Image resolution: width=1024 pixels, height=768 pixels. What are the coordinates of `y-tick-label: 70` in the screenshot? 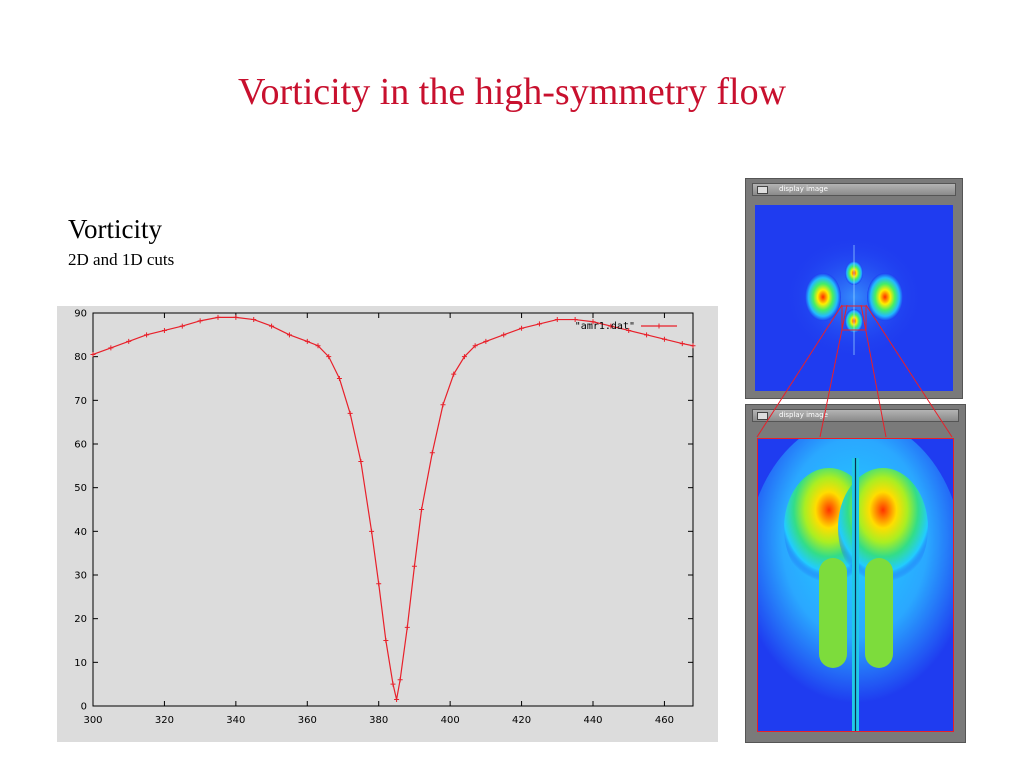 It's located at (80, 401).